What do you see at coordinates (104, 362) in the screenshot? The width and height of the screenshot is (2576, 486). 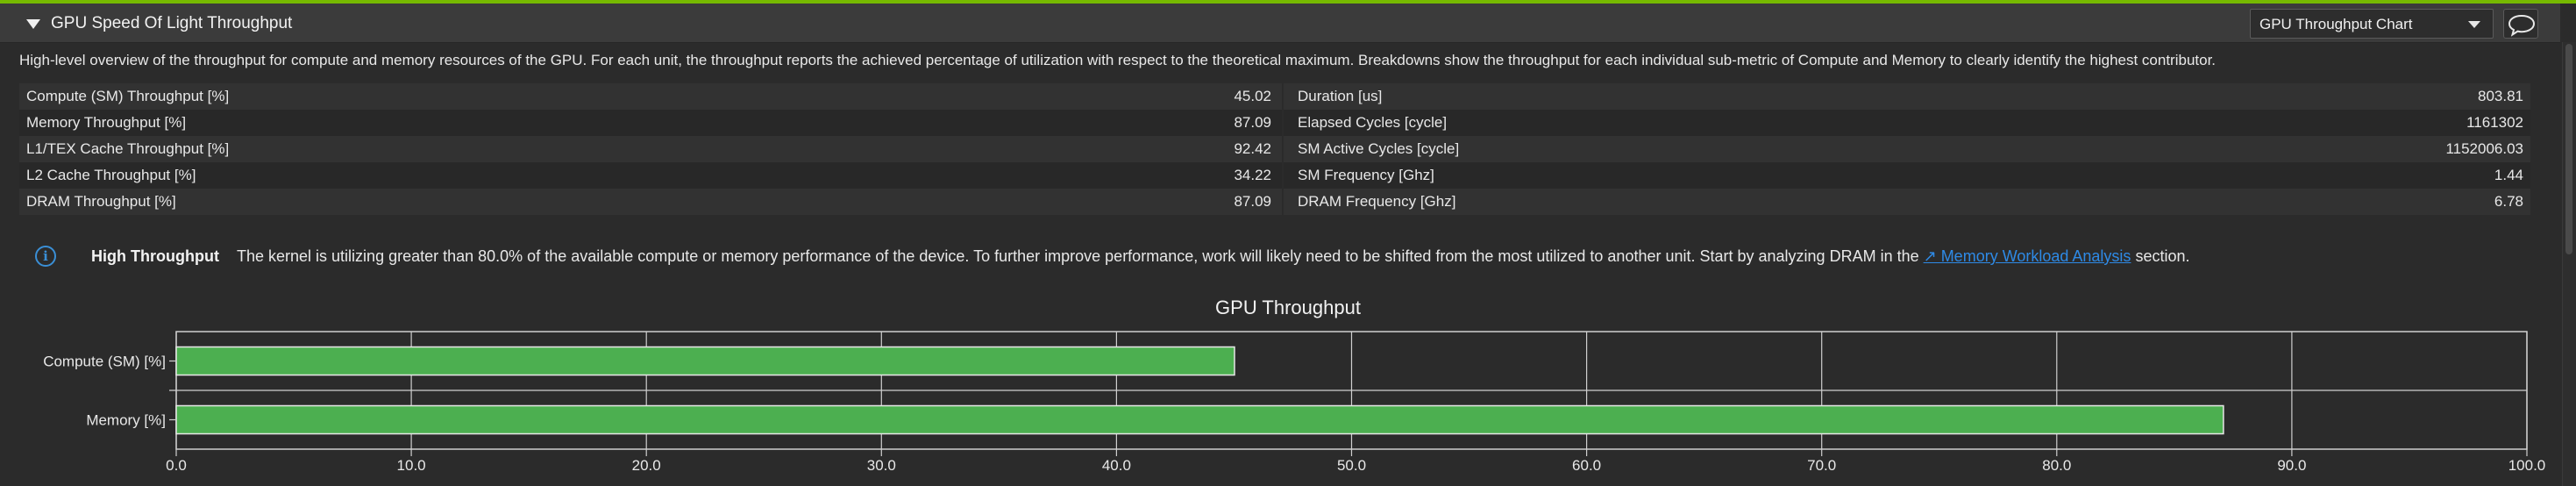 I see `category-label: Compute (SM) [%]` at bounding box center [104, 362].